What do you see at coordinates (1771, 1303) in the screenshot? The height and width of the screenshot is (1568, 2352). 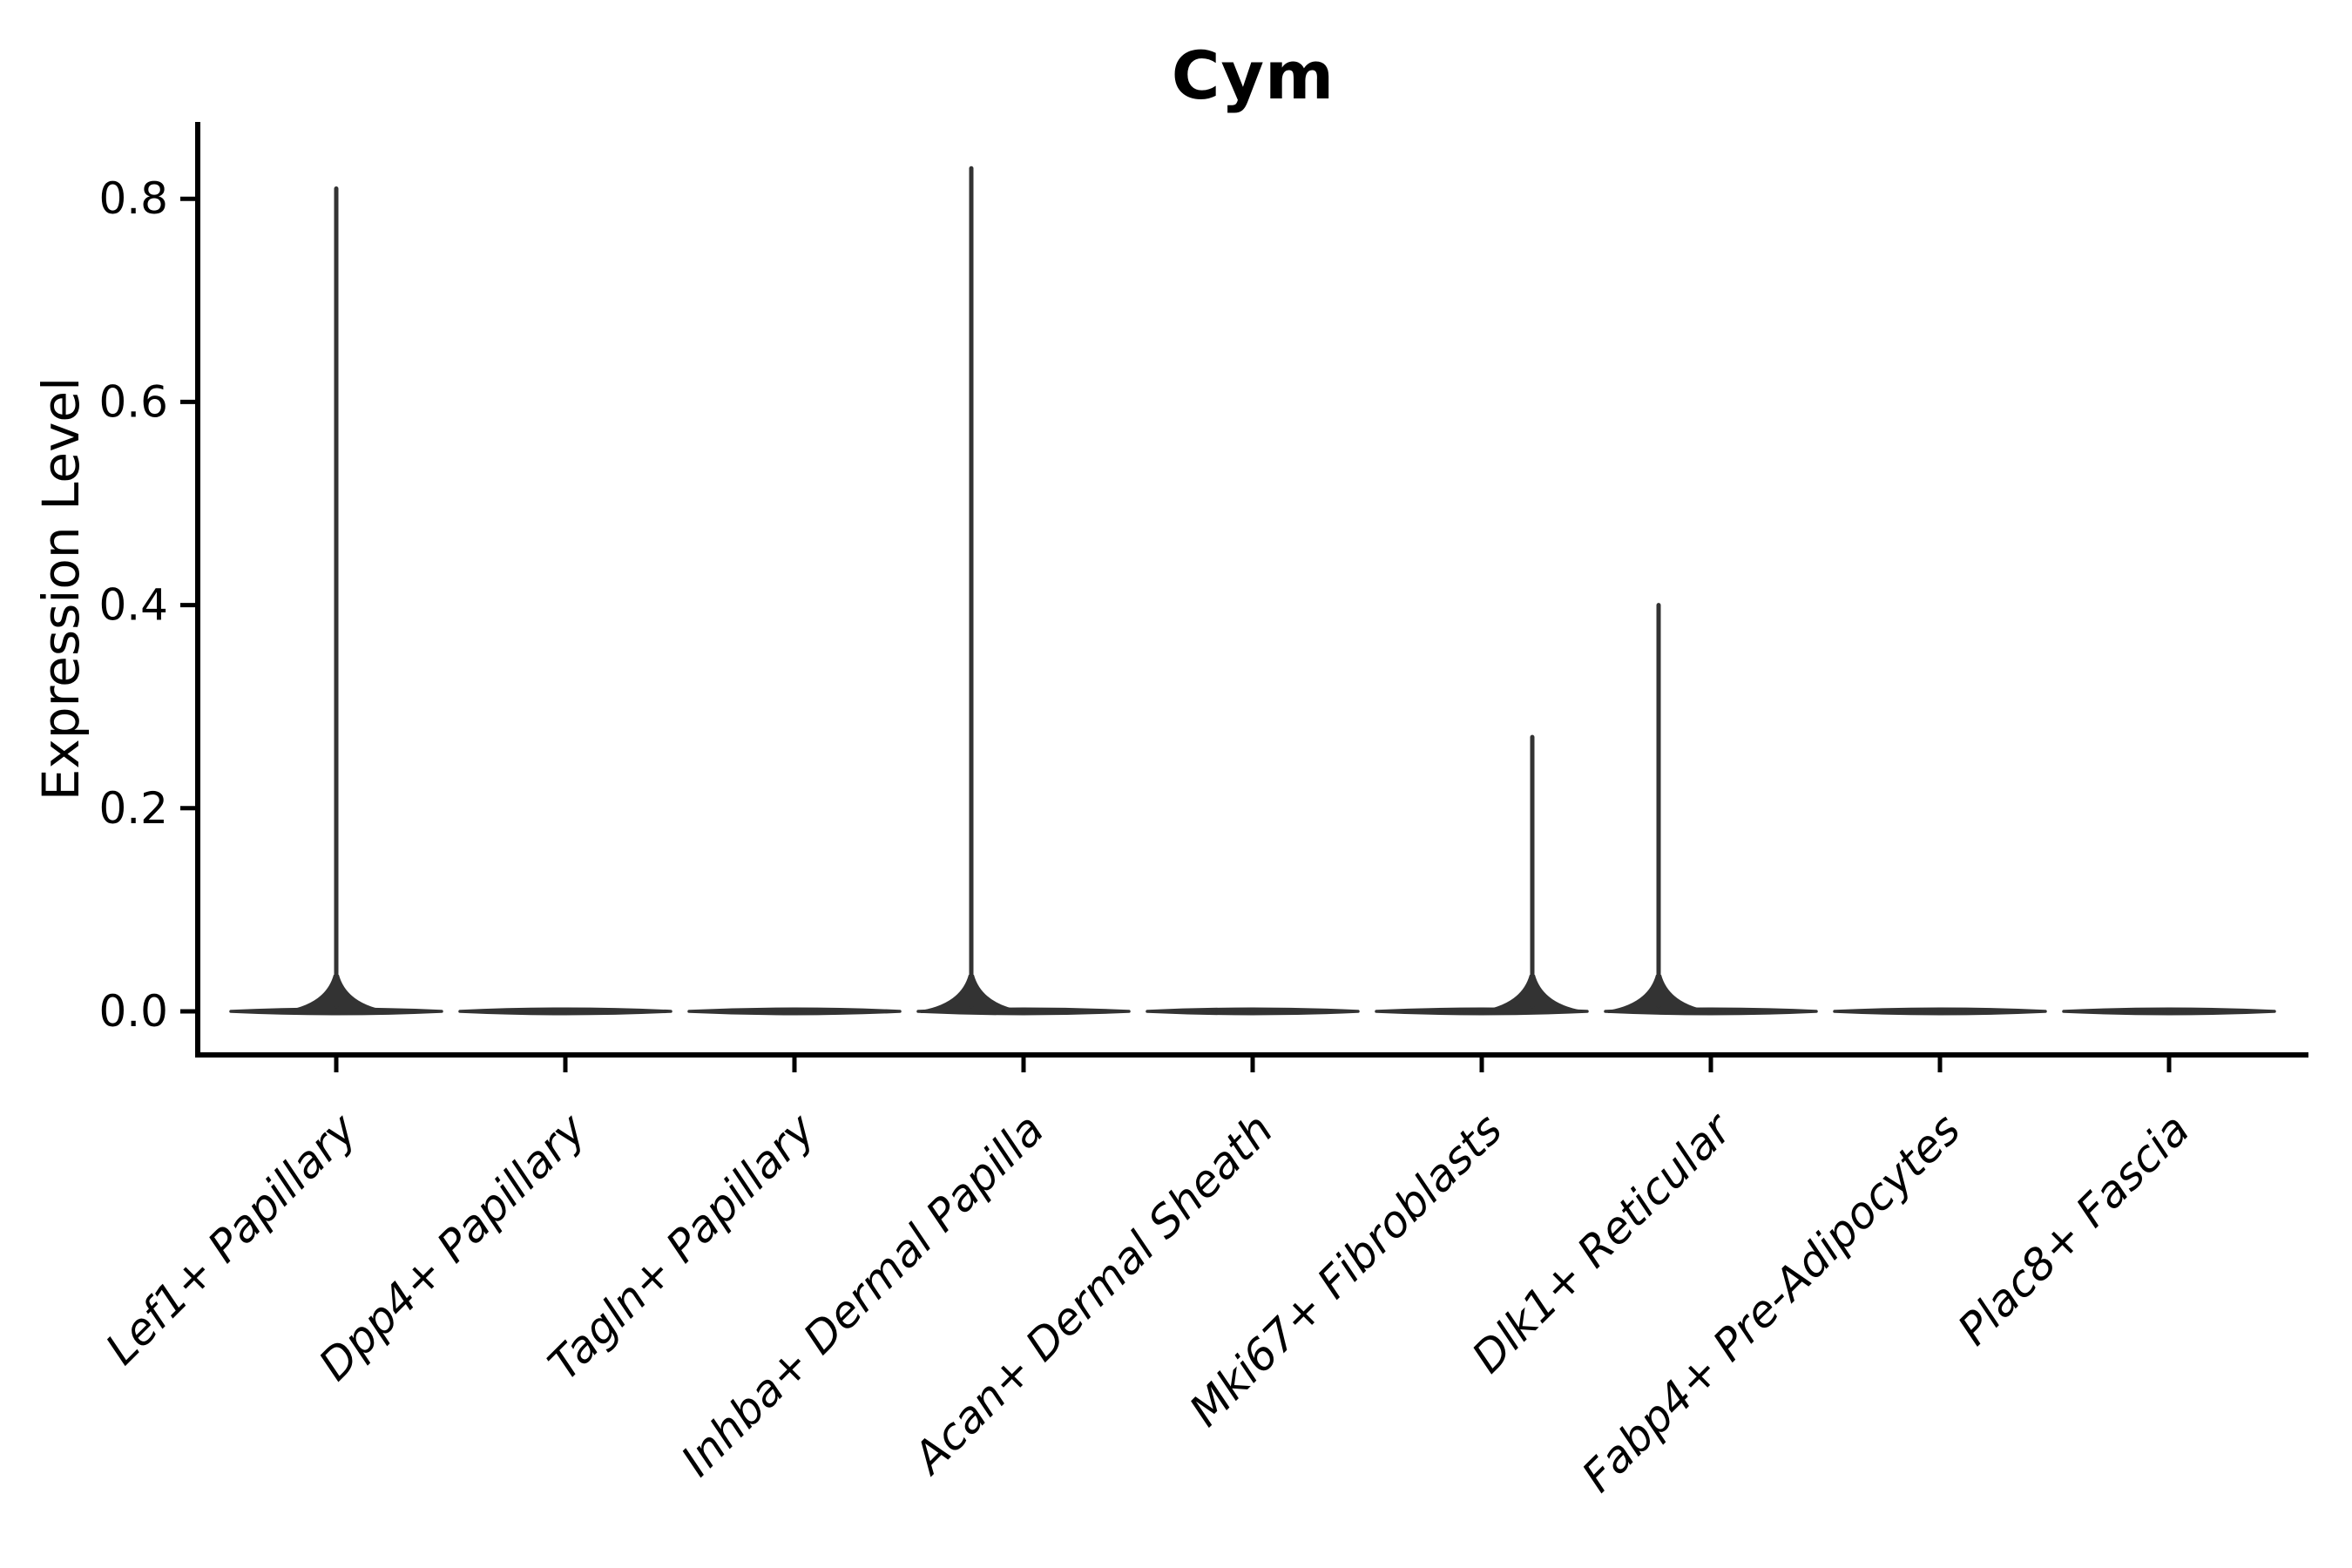 I see `category-label: Fabp4+ Pre-Adipocytes` at bounding box center [1771, 1303].